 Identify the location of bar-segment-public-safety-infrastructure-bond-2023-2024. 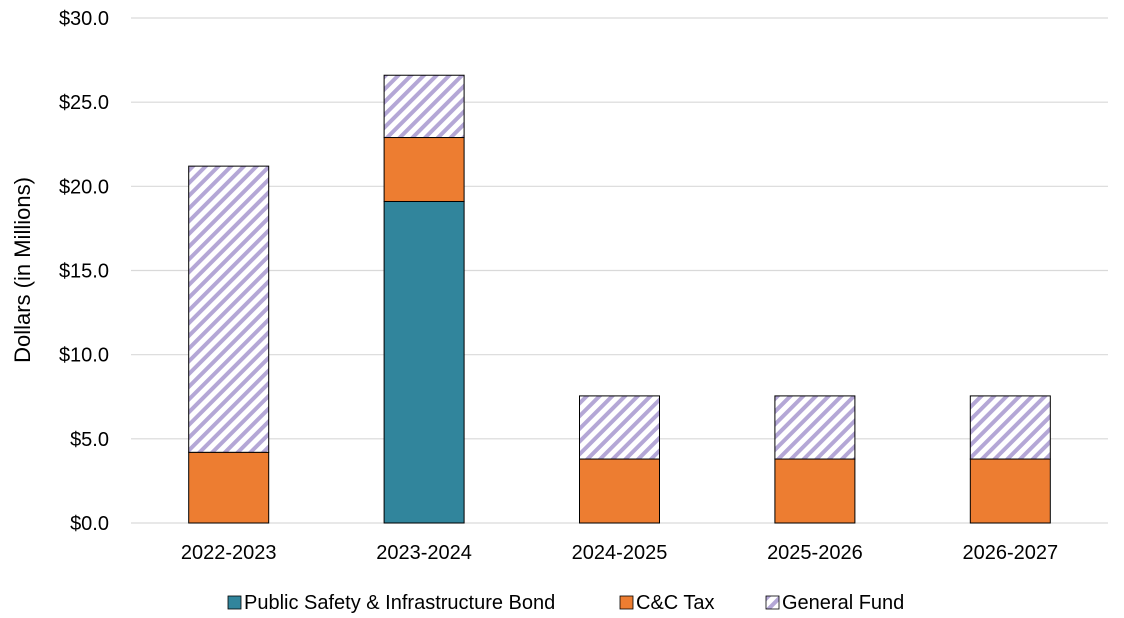
(424, 362).